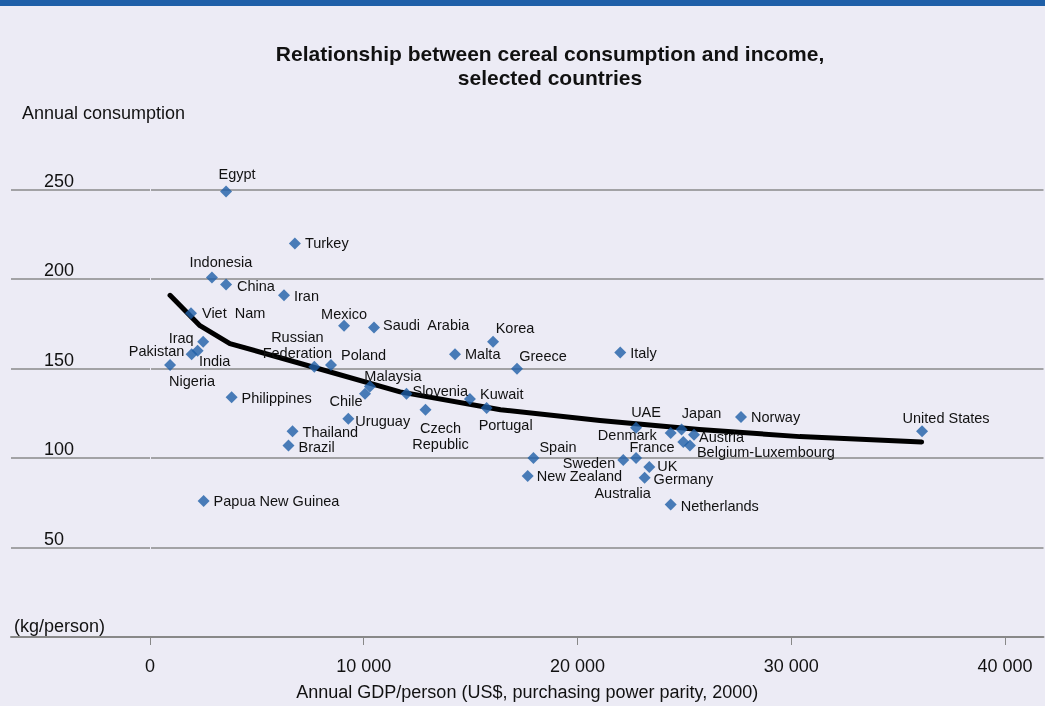 The height and width of the screenshot is (706, 1045). What do you see at coordinates (515, 327) in the screenshot?
I see `annotation: Korea` at bounding box center [515, 327].